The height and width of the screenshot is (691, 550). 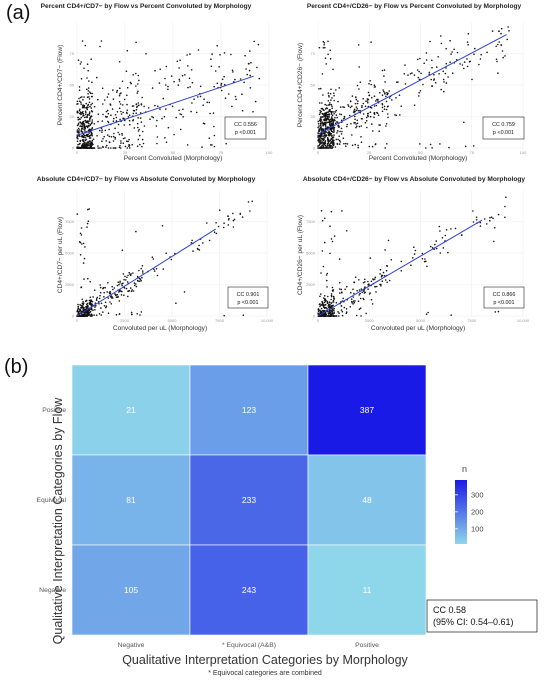 What do you see at coordinates (367, 500) in the screenshot?
I see `heatmap-cell-value: 48` at bounding box center [367, 500].